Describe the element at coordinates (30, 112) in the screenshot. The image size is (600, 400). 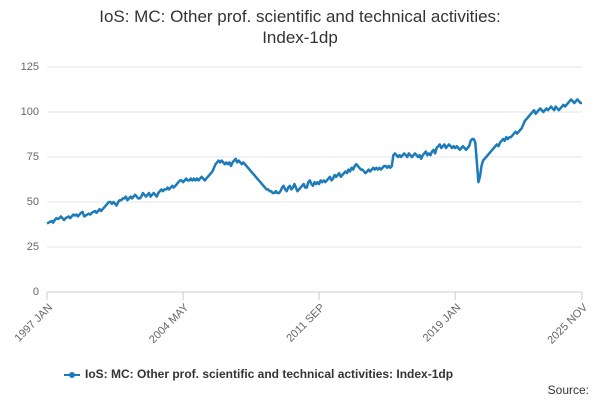
I see `y-tick-label: 100` at that location.